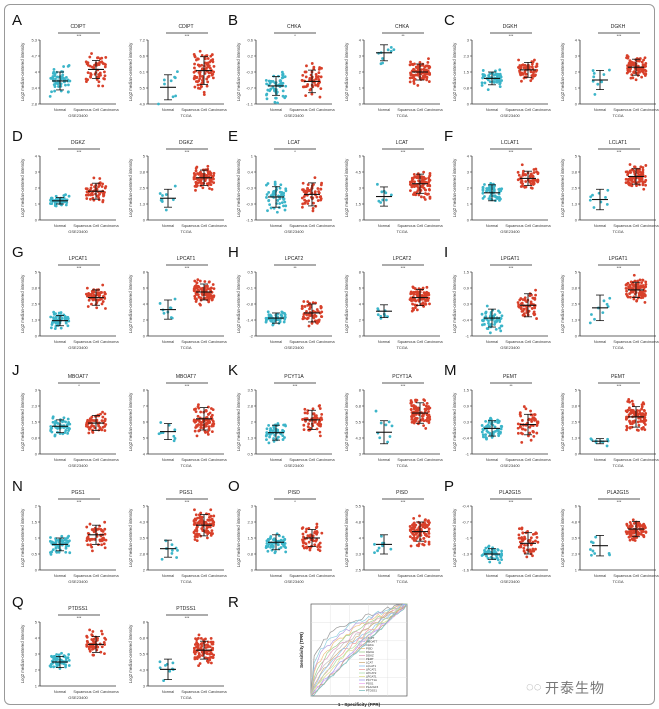 The width and height of the screenshot is (659, 709). I want to click on y-tick-label: -0.4, so click(466, 320).